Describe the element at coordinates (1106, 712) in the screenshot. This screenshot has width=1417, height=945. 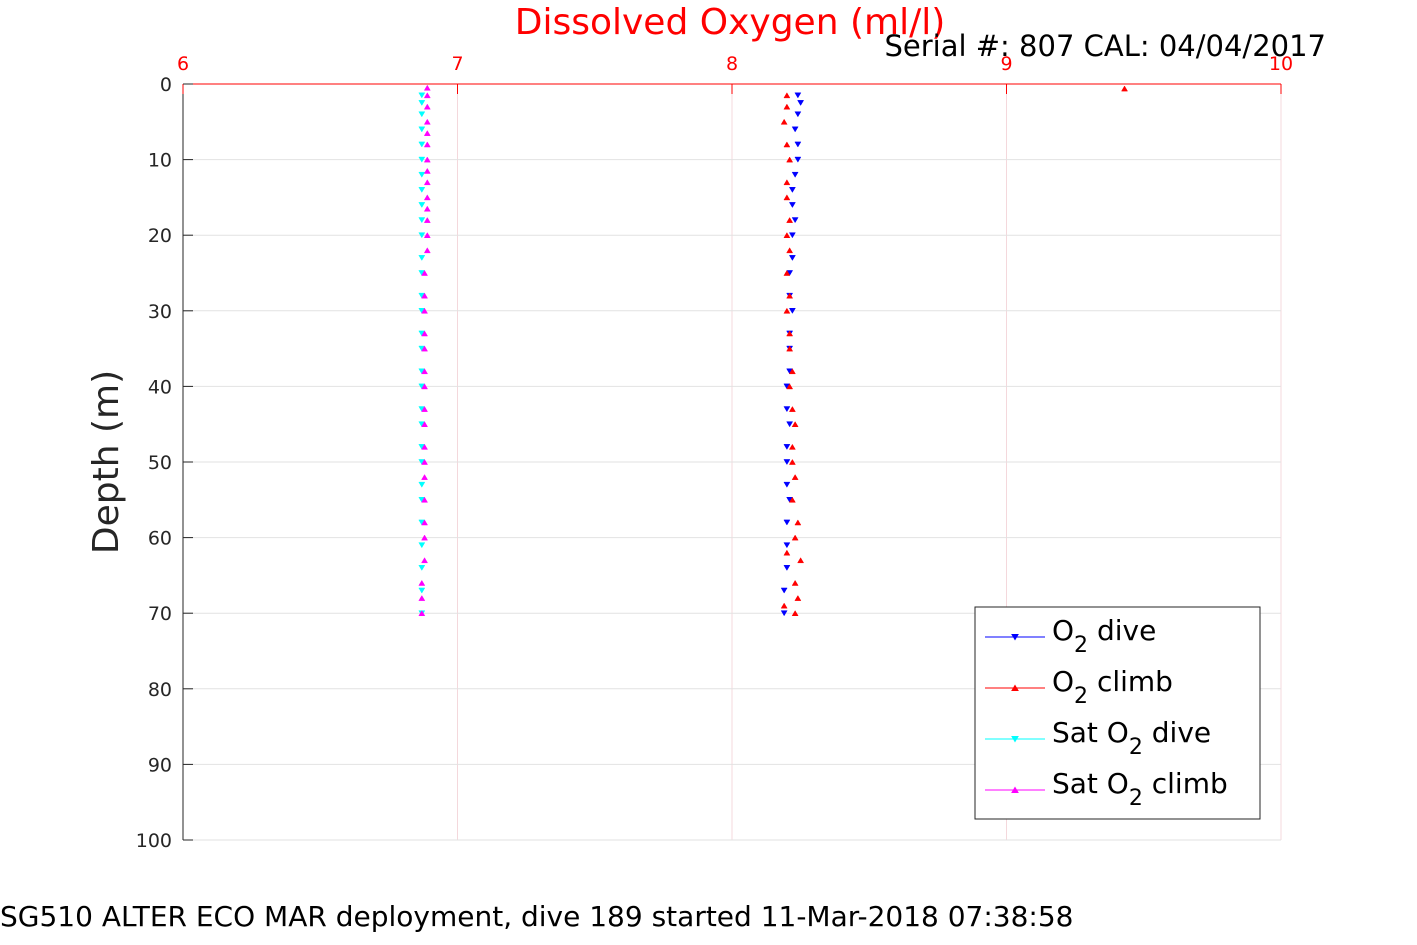
I see `legend-entries: O2 dive O2 climb Sat O2 dive Sat O2 climb` at that location.